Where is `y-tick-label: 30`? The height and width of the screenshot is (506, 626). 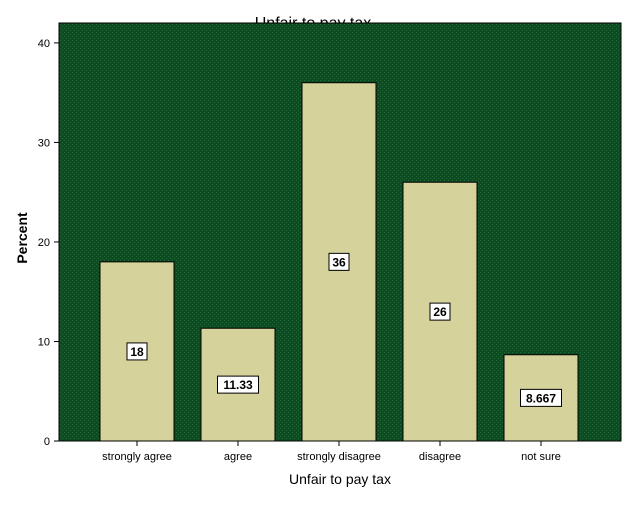
y-tick-label: 30 is located at coordinates (44, 143).